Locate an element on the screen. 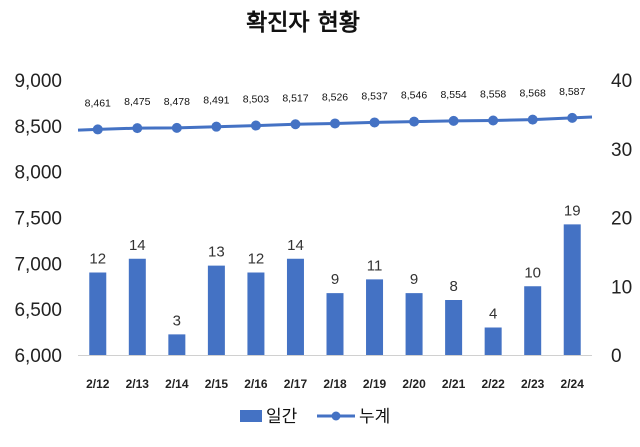 Image resolution: width=640 pixels, height=447 pixels. x-axis-tick-label: 2/22 is located at coordinates (493, 384).